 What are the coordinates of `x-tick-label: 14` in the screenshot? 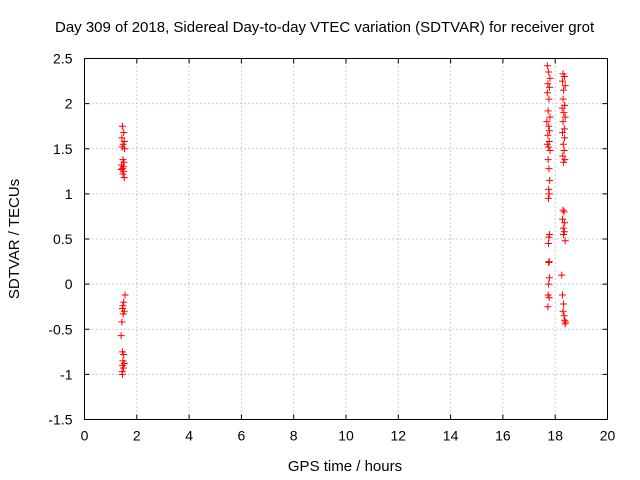 It's located at (451, 436).